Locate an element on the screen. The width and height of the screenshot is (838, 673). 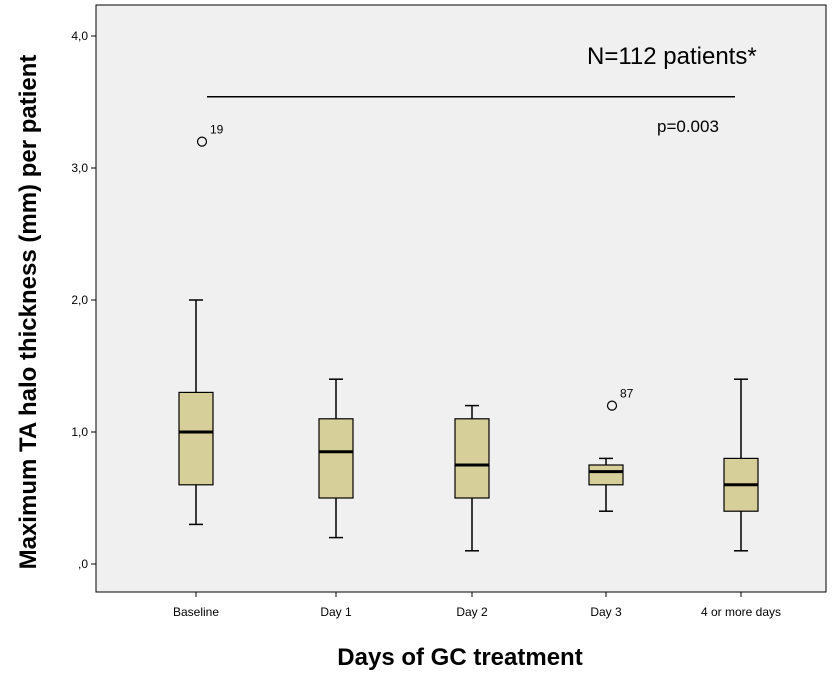
box-4-or-more-days is located at coordinates (741, 465).